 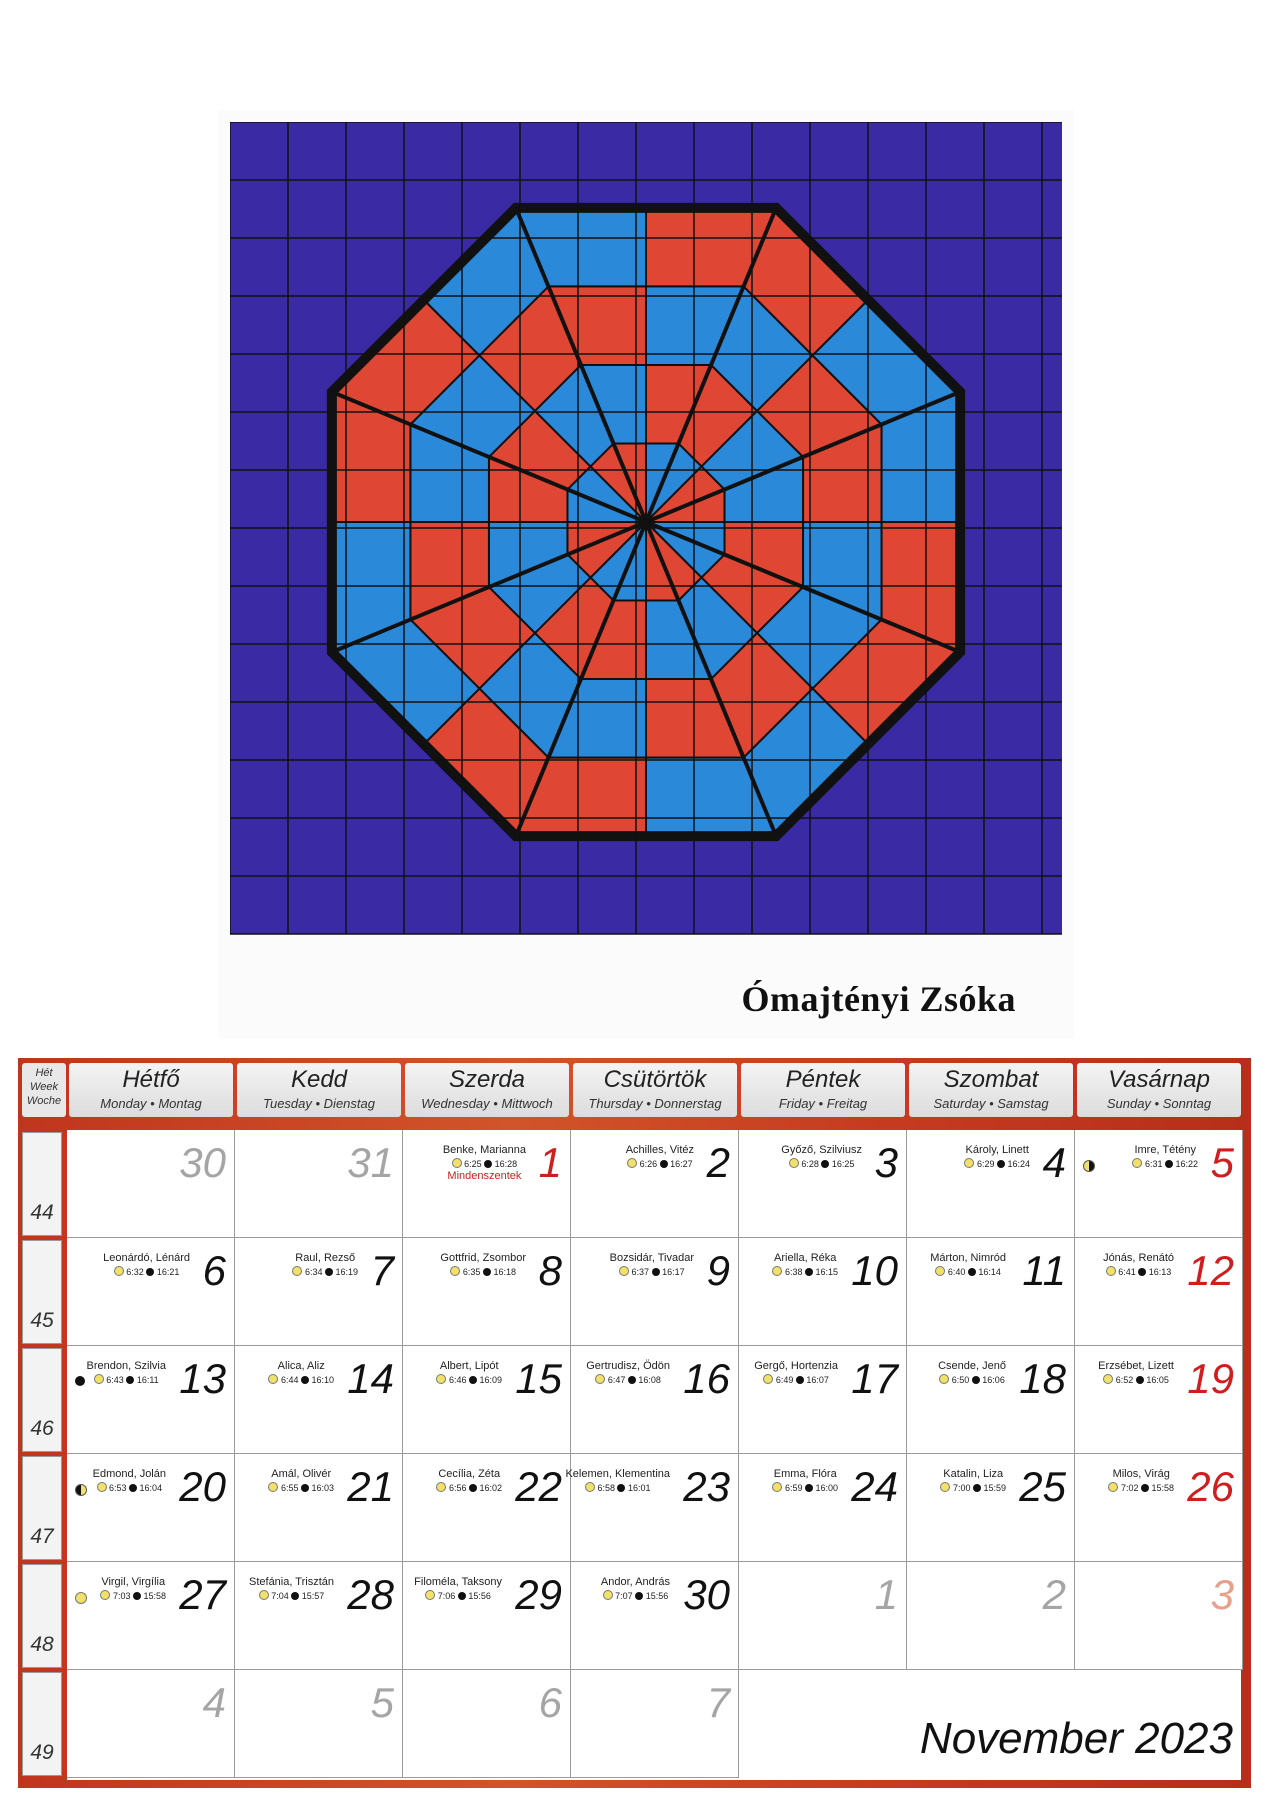 I want to click on day-cell: 6 Leonárdó, Lénárd 6:32 16:21, so click(x=151, y=1292).